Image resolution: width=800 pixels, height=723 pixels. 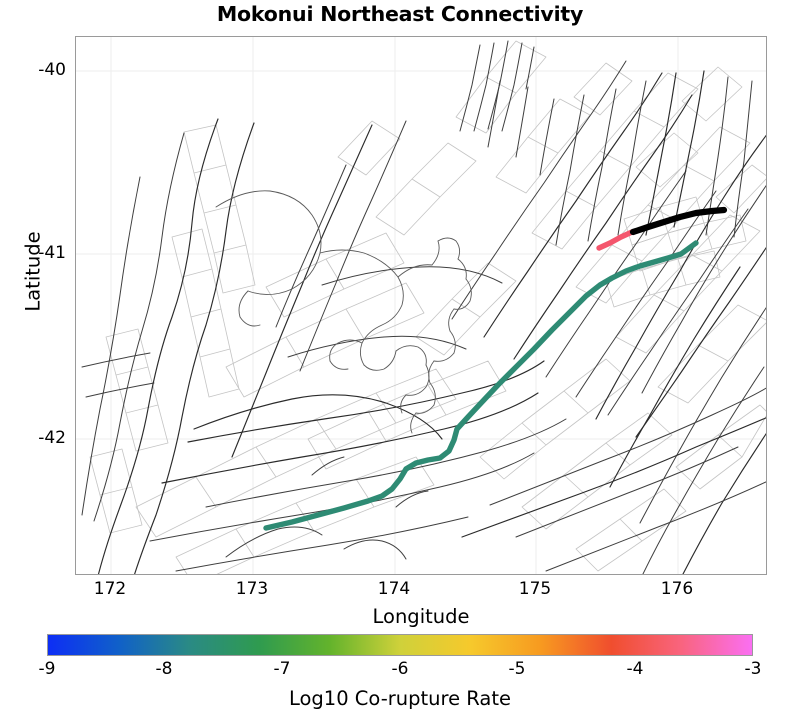 I want to click on colorbar-tick-label: -9, so click(x=47, y=669).